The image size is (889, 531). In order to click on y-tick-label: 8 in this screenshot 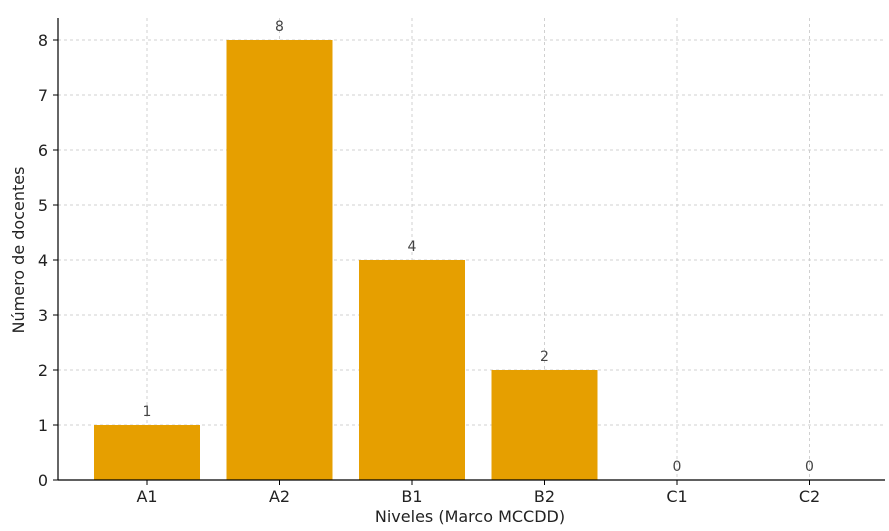, I will do `click(43, 40)`.